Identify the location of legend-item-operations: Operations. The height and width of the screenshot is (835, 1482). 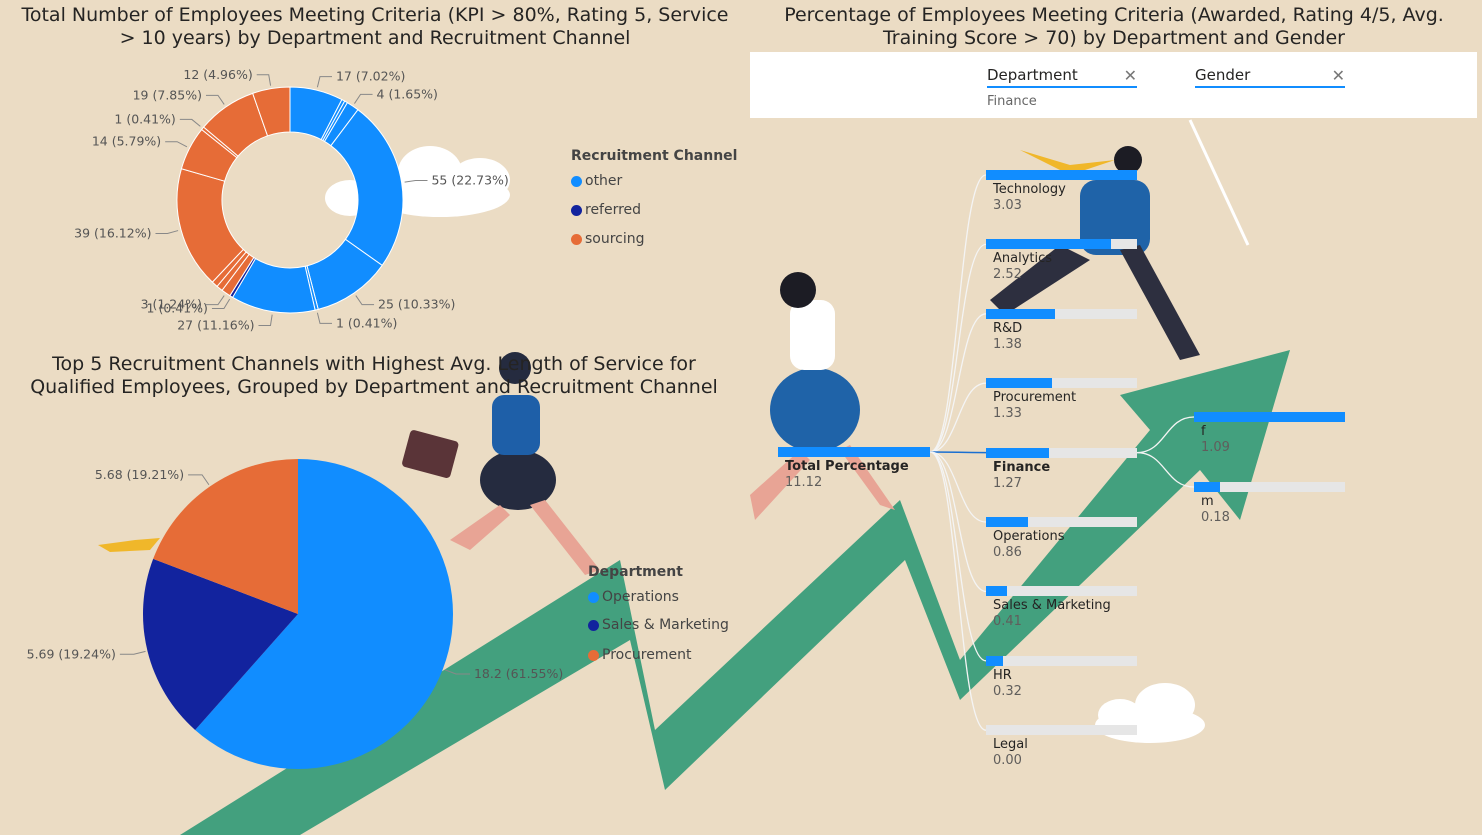
(633, 597).